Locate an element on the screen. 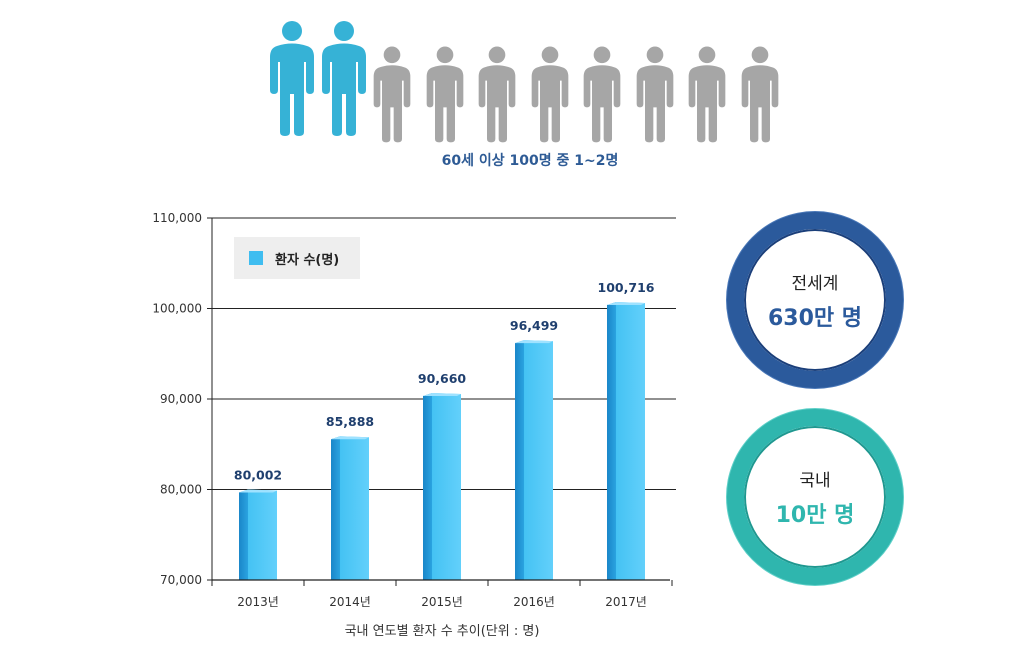  people-pictogram is located at coordinates (528, 81).